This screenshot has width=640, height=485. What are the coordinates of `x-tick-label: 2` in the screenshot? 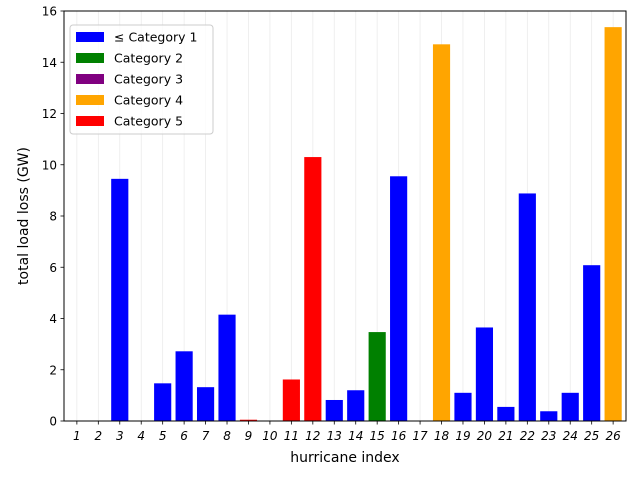 It's located at (99, 436).